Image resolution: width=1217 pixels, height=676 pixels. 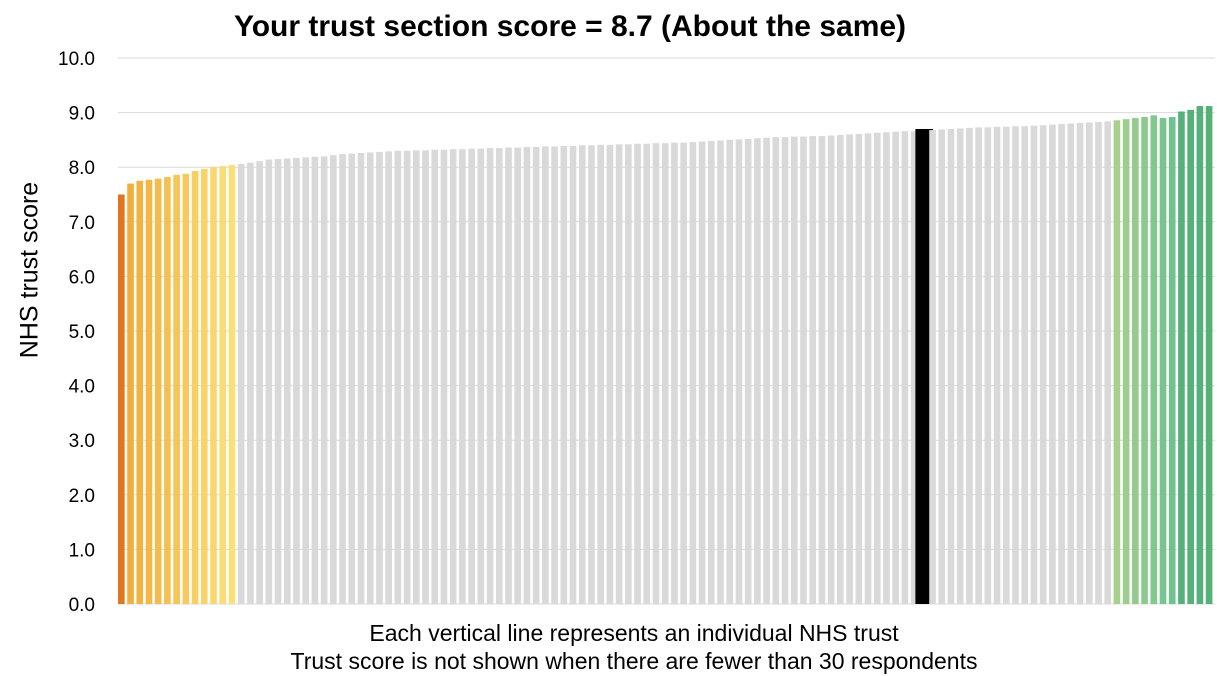 What do you see at coordinates (82, 550) in the screenshot?
I see `y-tick-label: 1.0` at bounding box center [82, 550].